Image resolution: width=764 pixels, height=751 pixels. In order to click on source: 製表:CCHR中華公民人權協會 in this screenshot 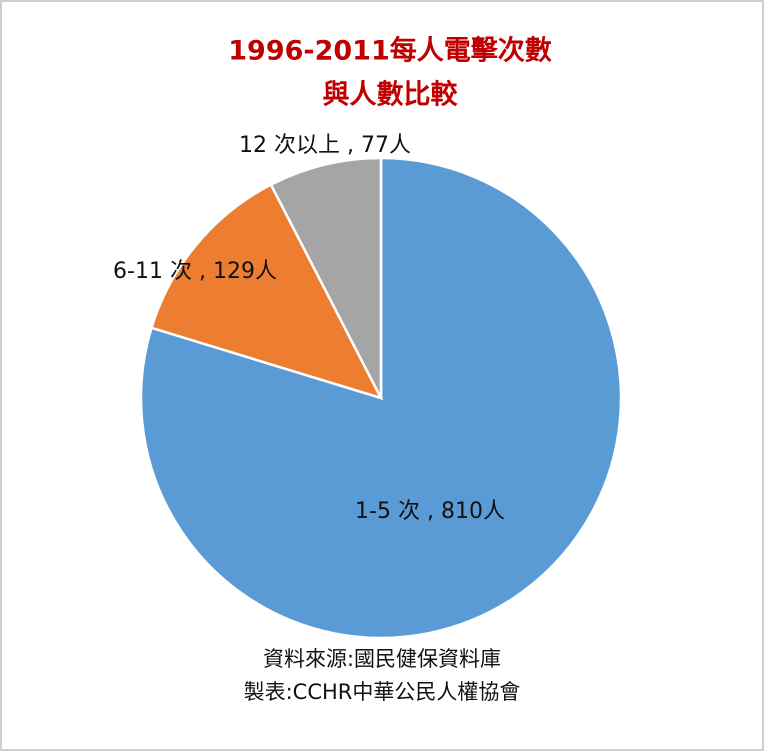, I will do `click(382, 692)`.